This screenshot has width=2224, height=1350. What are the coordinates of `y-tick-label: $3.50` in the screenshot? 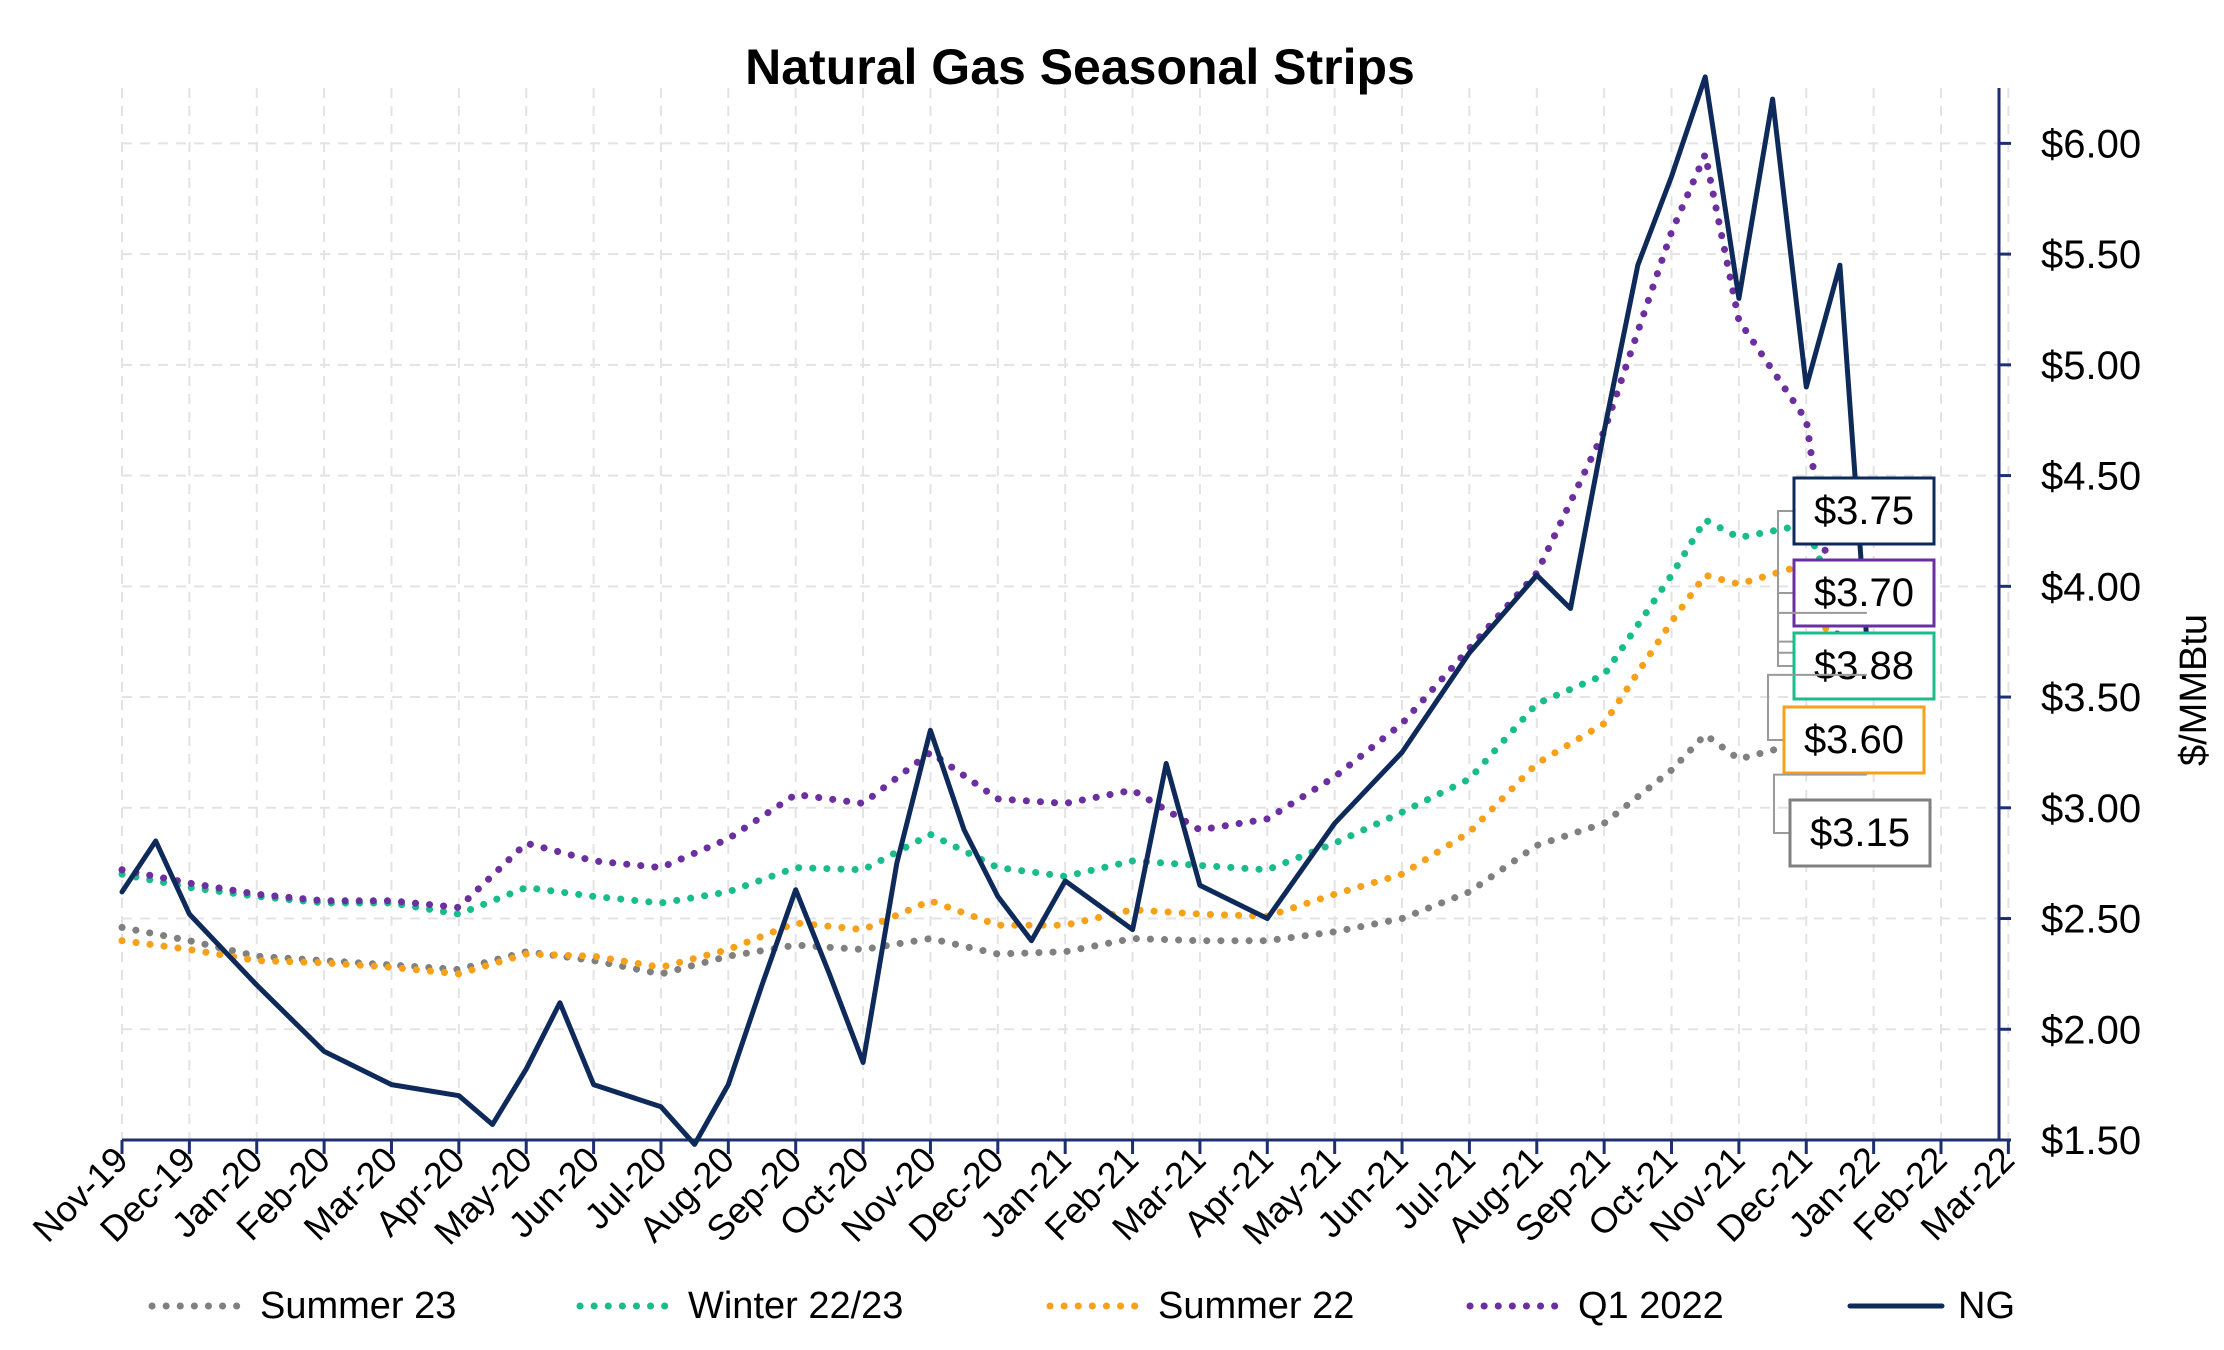 It's located at (2091, 698).